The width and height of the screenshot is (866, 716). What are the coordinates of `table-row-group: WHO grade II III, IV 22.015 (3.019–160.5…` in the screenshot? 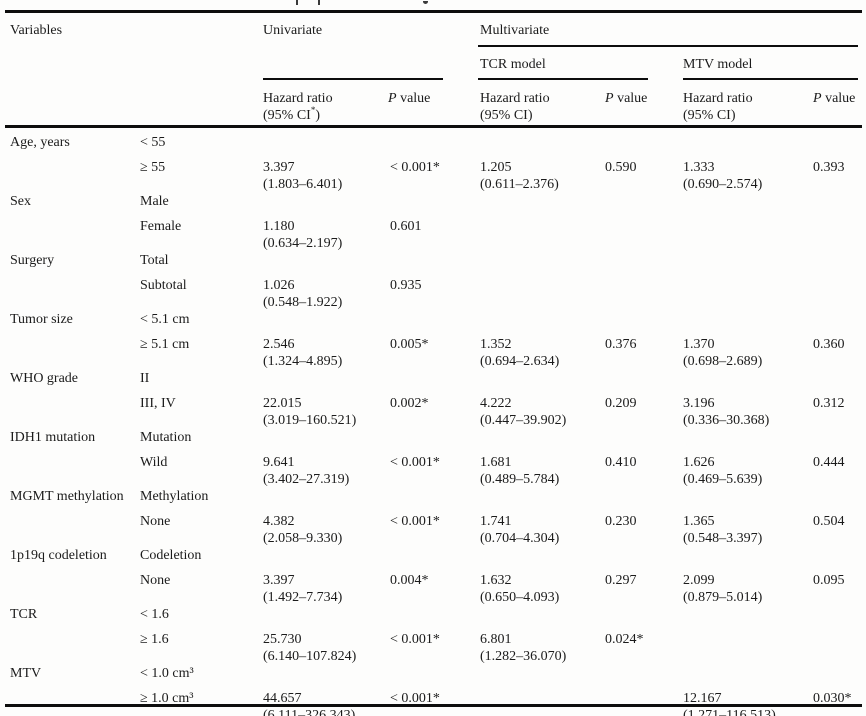 It's located at (433, 399).